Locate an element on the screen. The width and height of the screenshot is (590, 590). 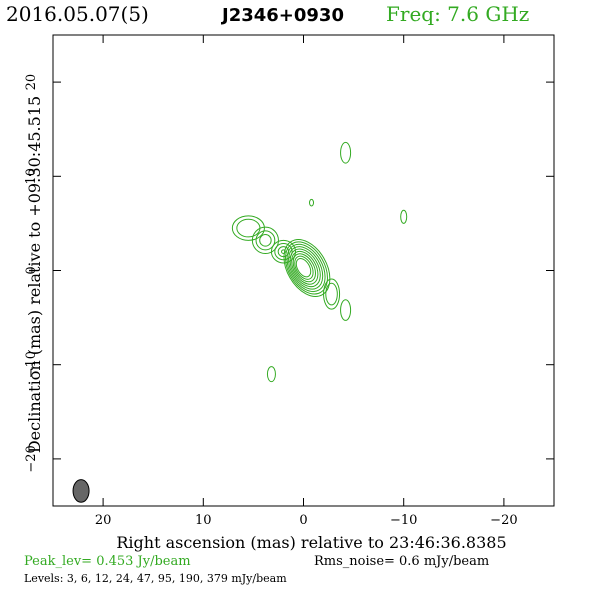
source-name: J2346+0930 is located at coordinates (283, 15).